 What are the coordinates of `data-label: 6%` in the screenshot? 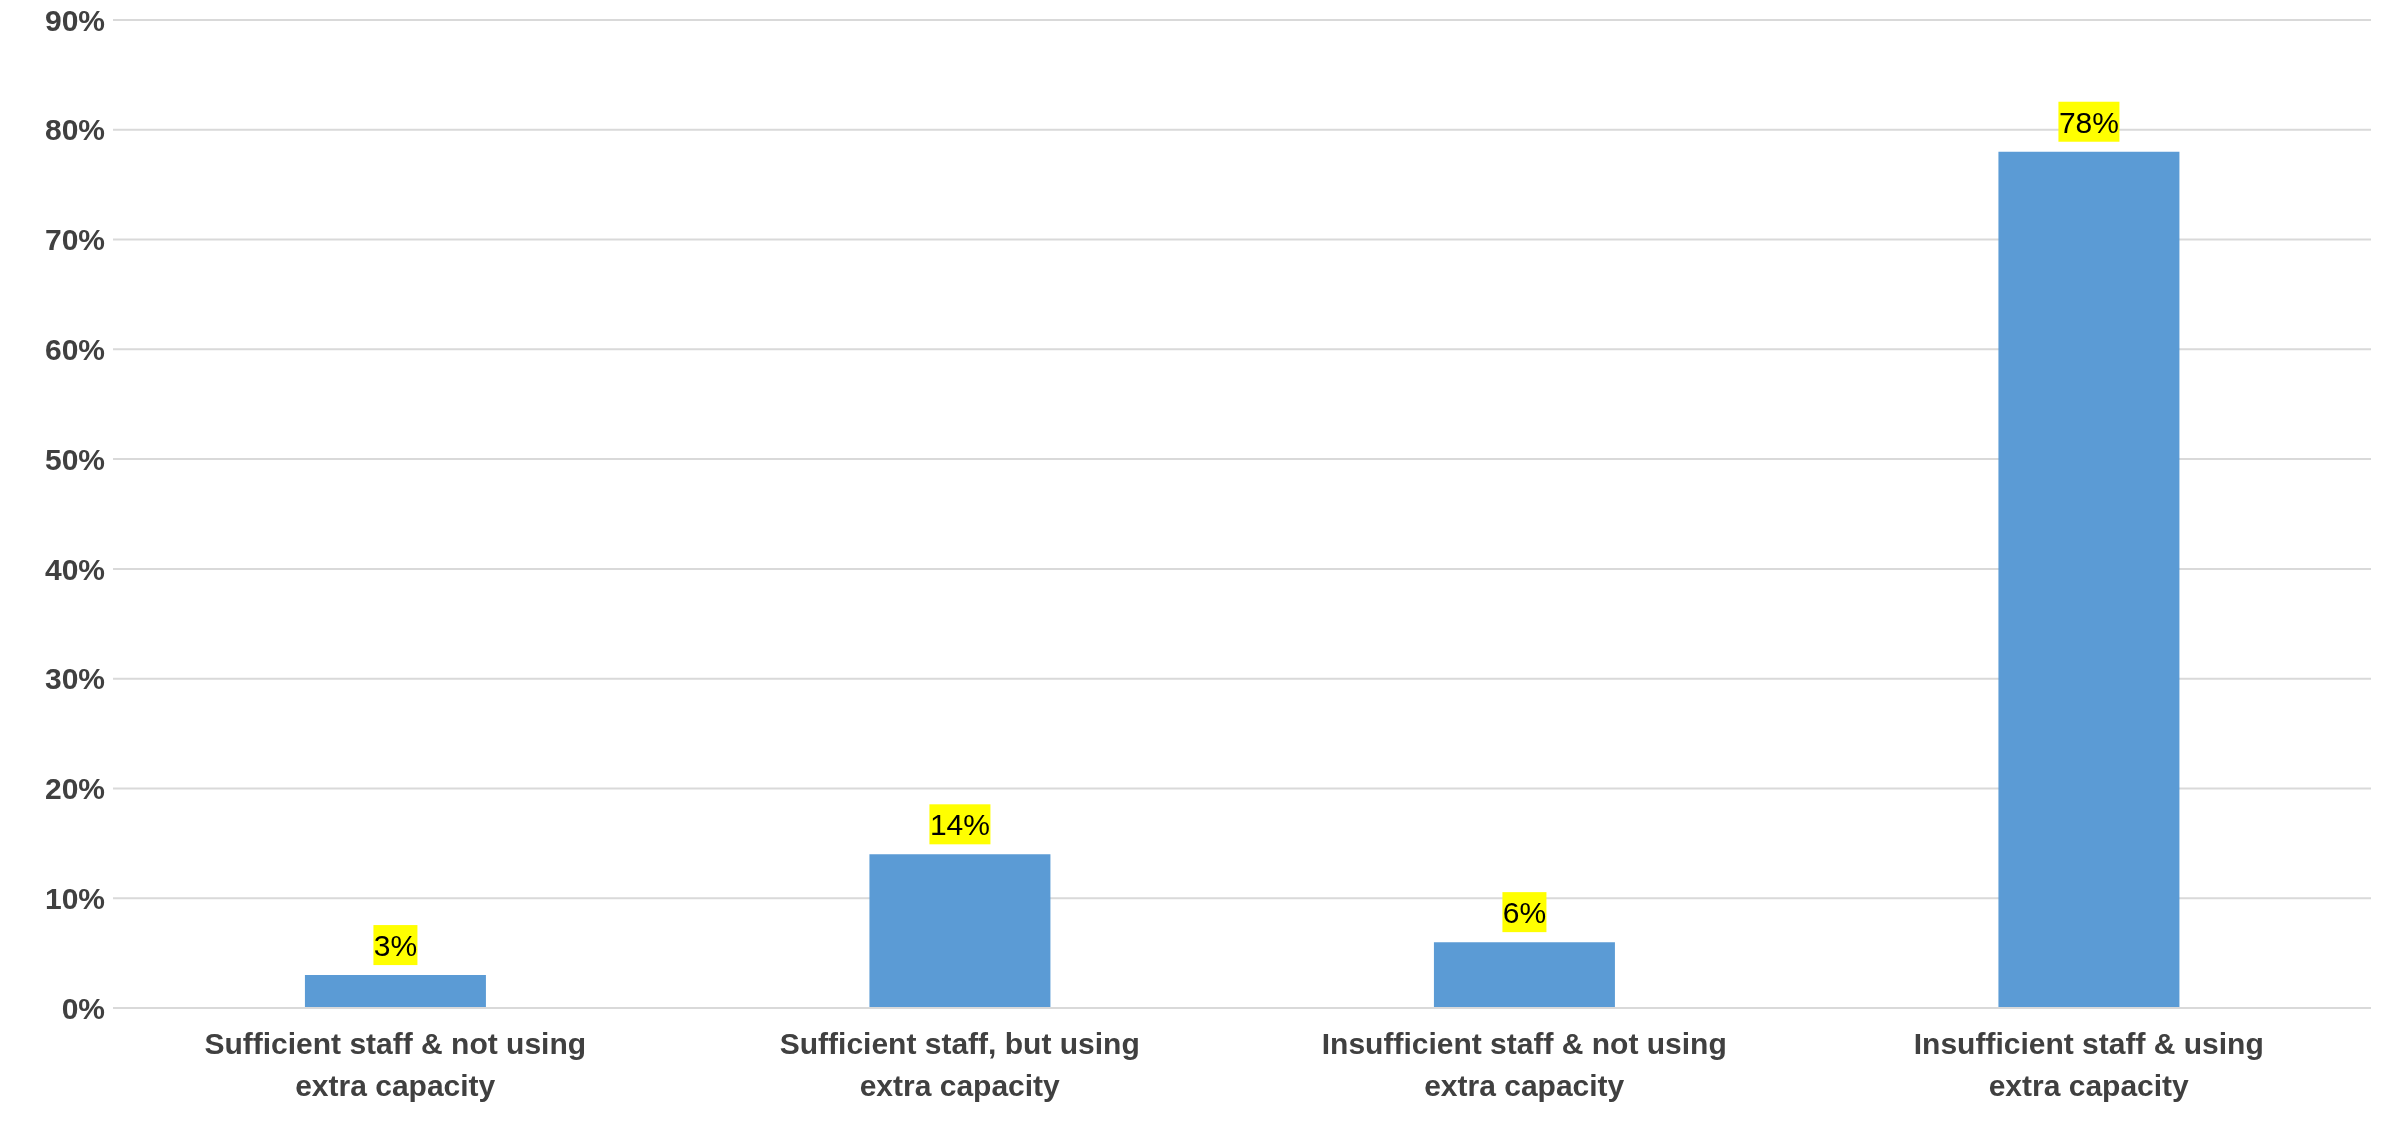 It's located at (1524, 913).